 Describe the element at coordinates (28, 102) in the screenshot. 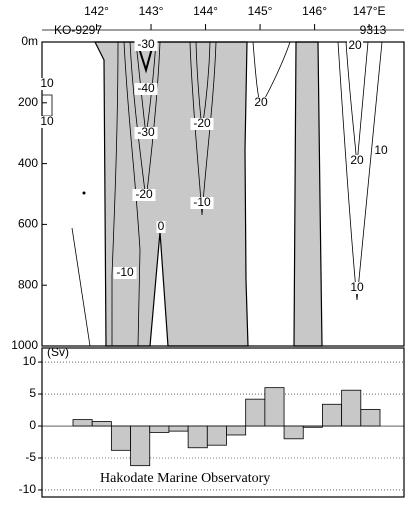

I see `y-tick-label: 200` at that location.